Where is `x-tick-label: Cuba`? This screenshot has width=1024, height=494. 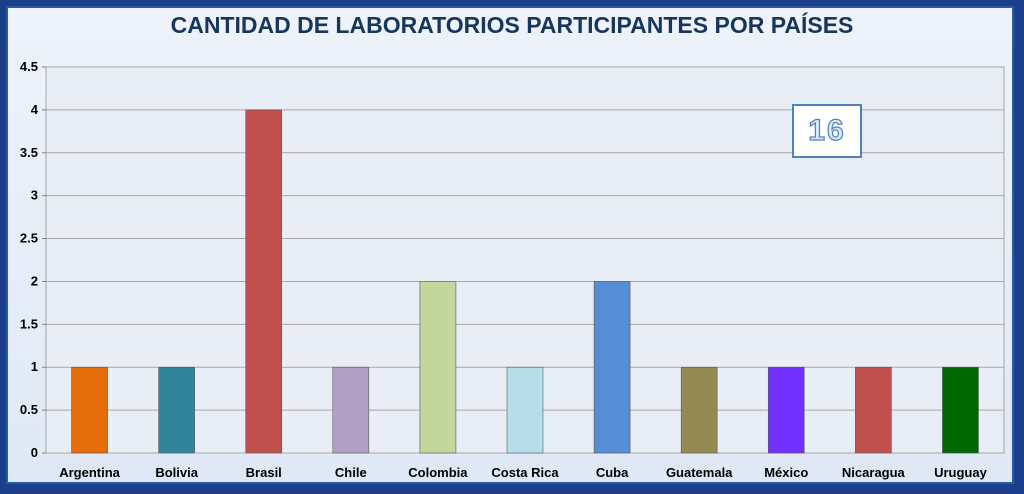
x-tick-label: Cuba is located at coordinates (612, 472).